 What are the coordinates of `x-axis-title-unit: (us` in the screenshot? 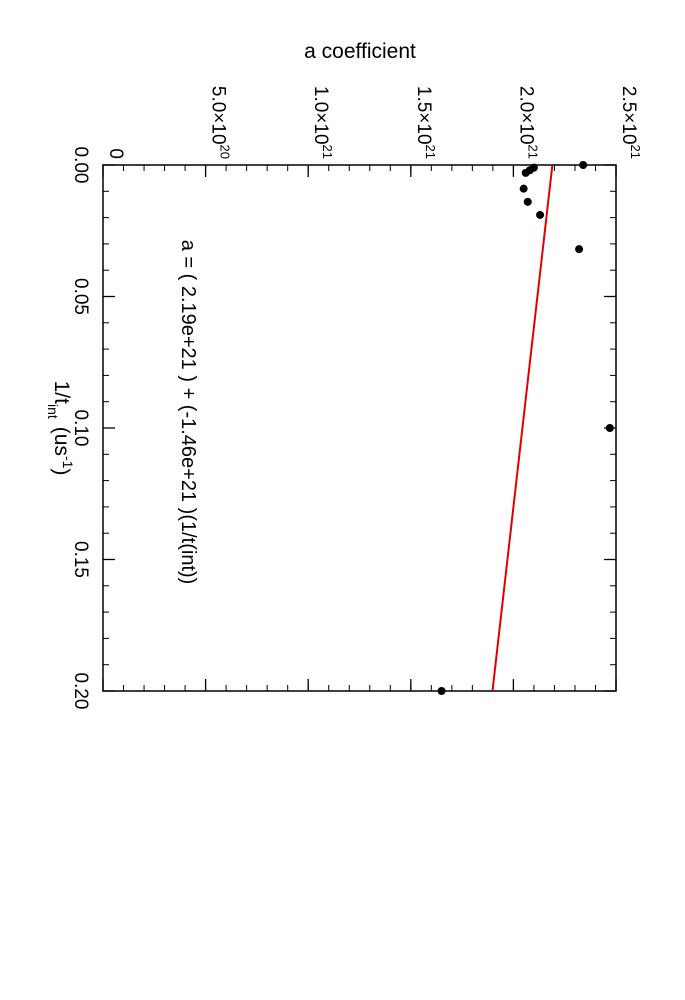 It's located at (61, 441).